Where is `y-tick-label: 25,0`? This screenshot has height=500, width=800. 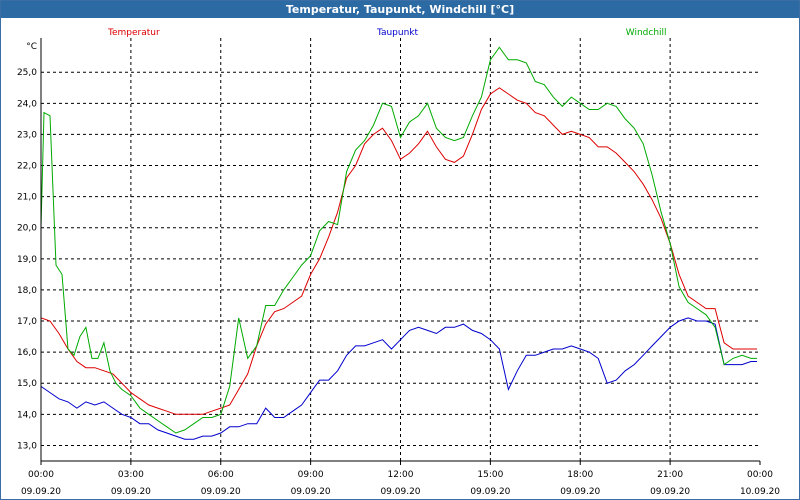 y-tick-label: 25,0 is located at coordinates (27, 73).